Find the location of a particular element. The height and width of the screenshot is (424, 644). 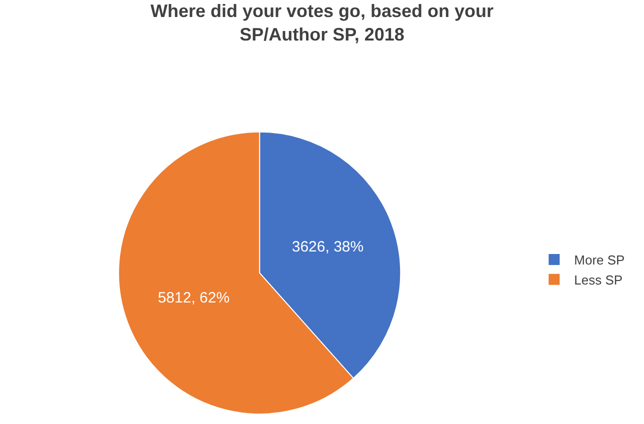

legend-label: Less SP is located at coordinates (598, 280).